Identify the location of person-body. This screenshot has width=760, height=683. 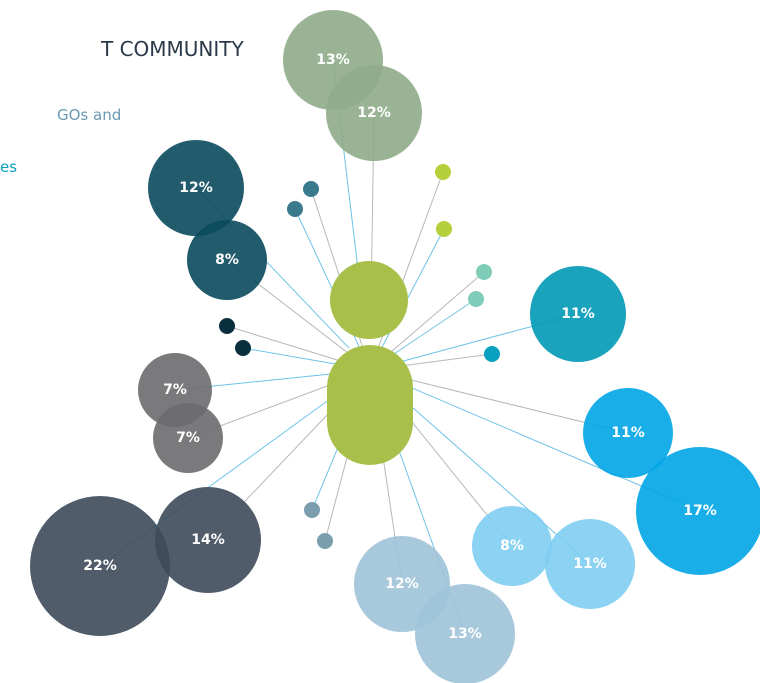
(370, 405).